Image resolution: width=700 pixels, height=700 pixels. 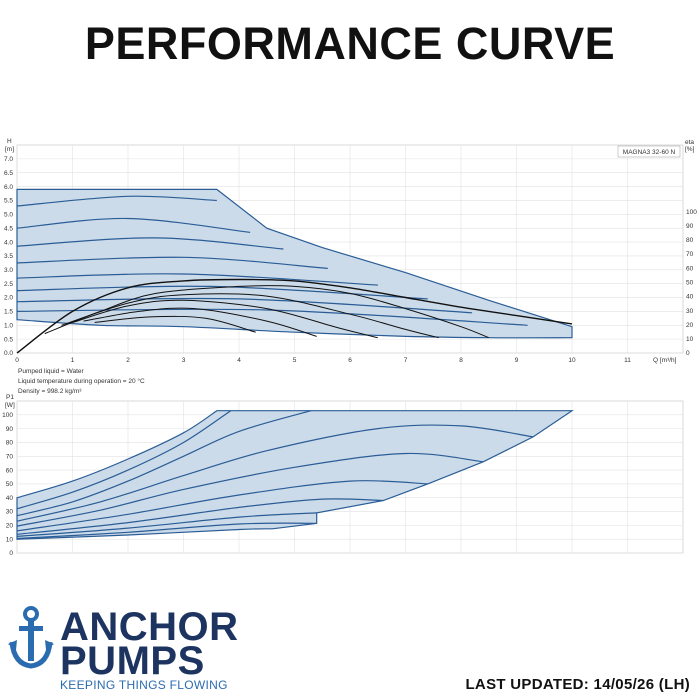 I want to click on x-tick-label: 2, so click(x=128, y=360).